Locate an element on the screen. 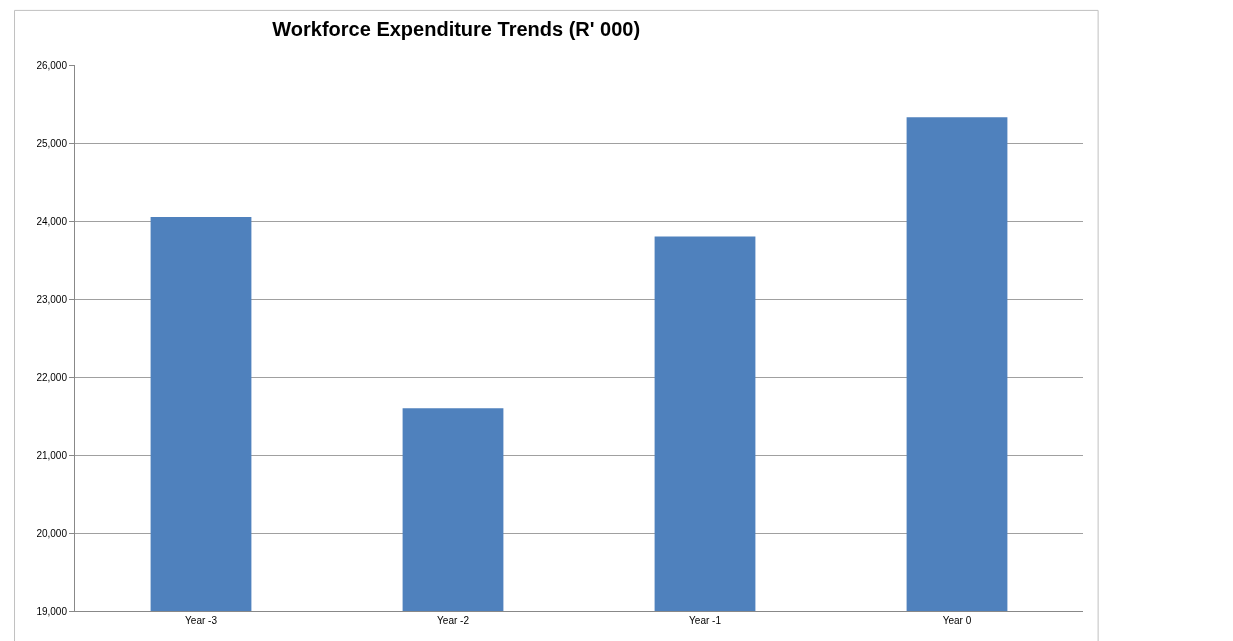 The width and height of the screenshot is (1233, 641). y-tick-label: 21,000 is located at coordinates (52, 455).